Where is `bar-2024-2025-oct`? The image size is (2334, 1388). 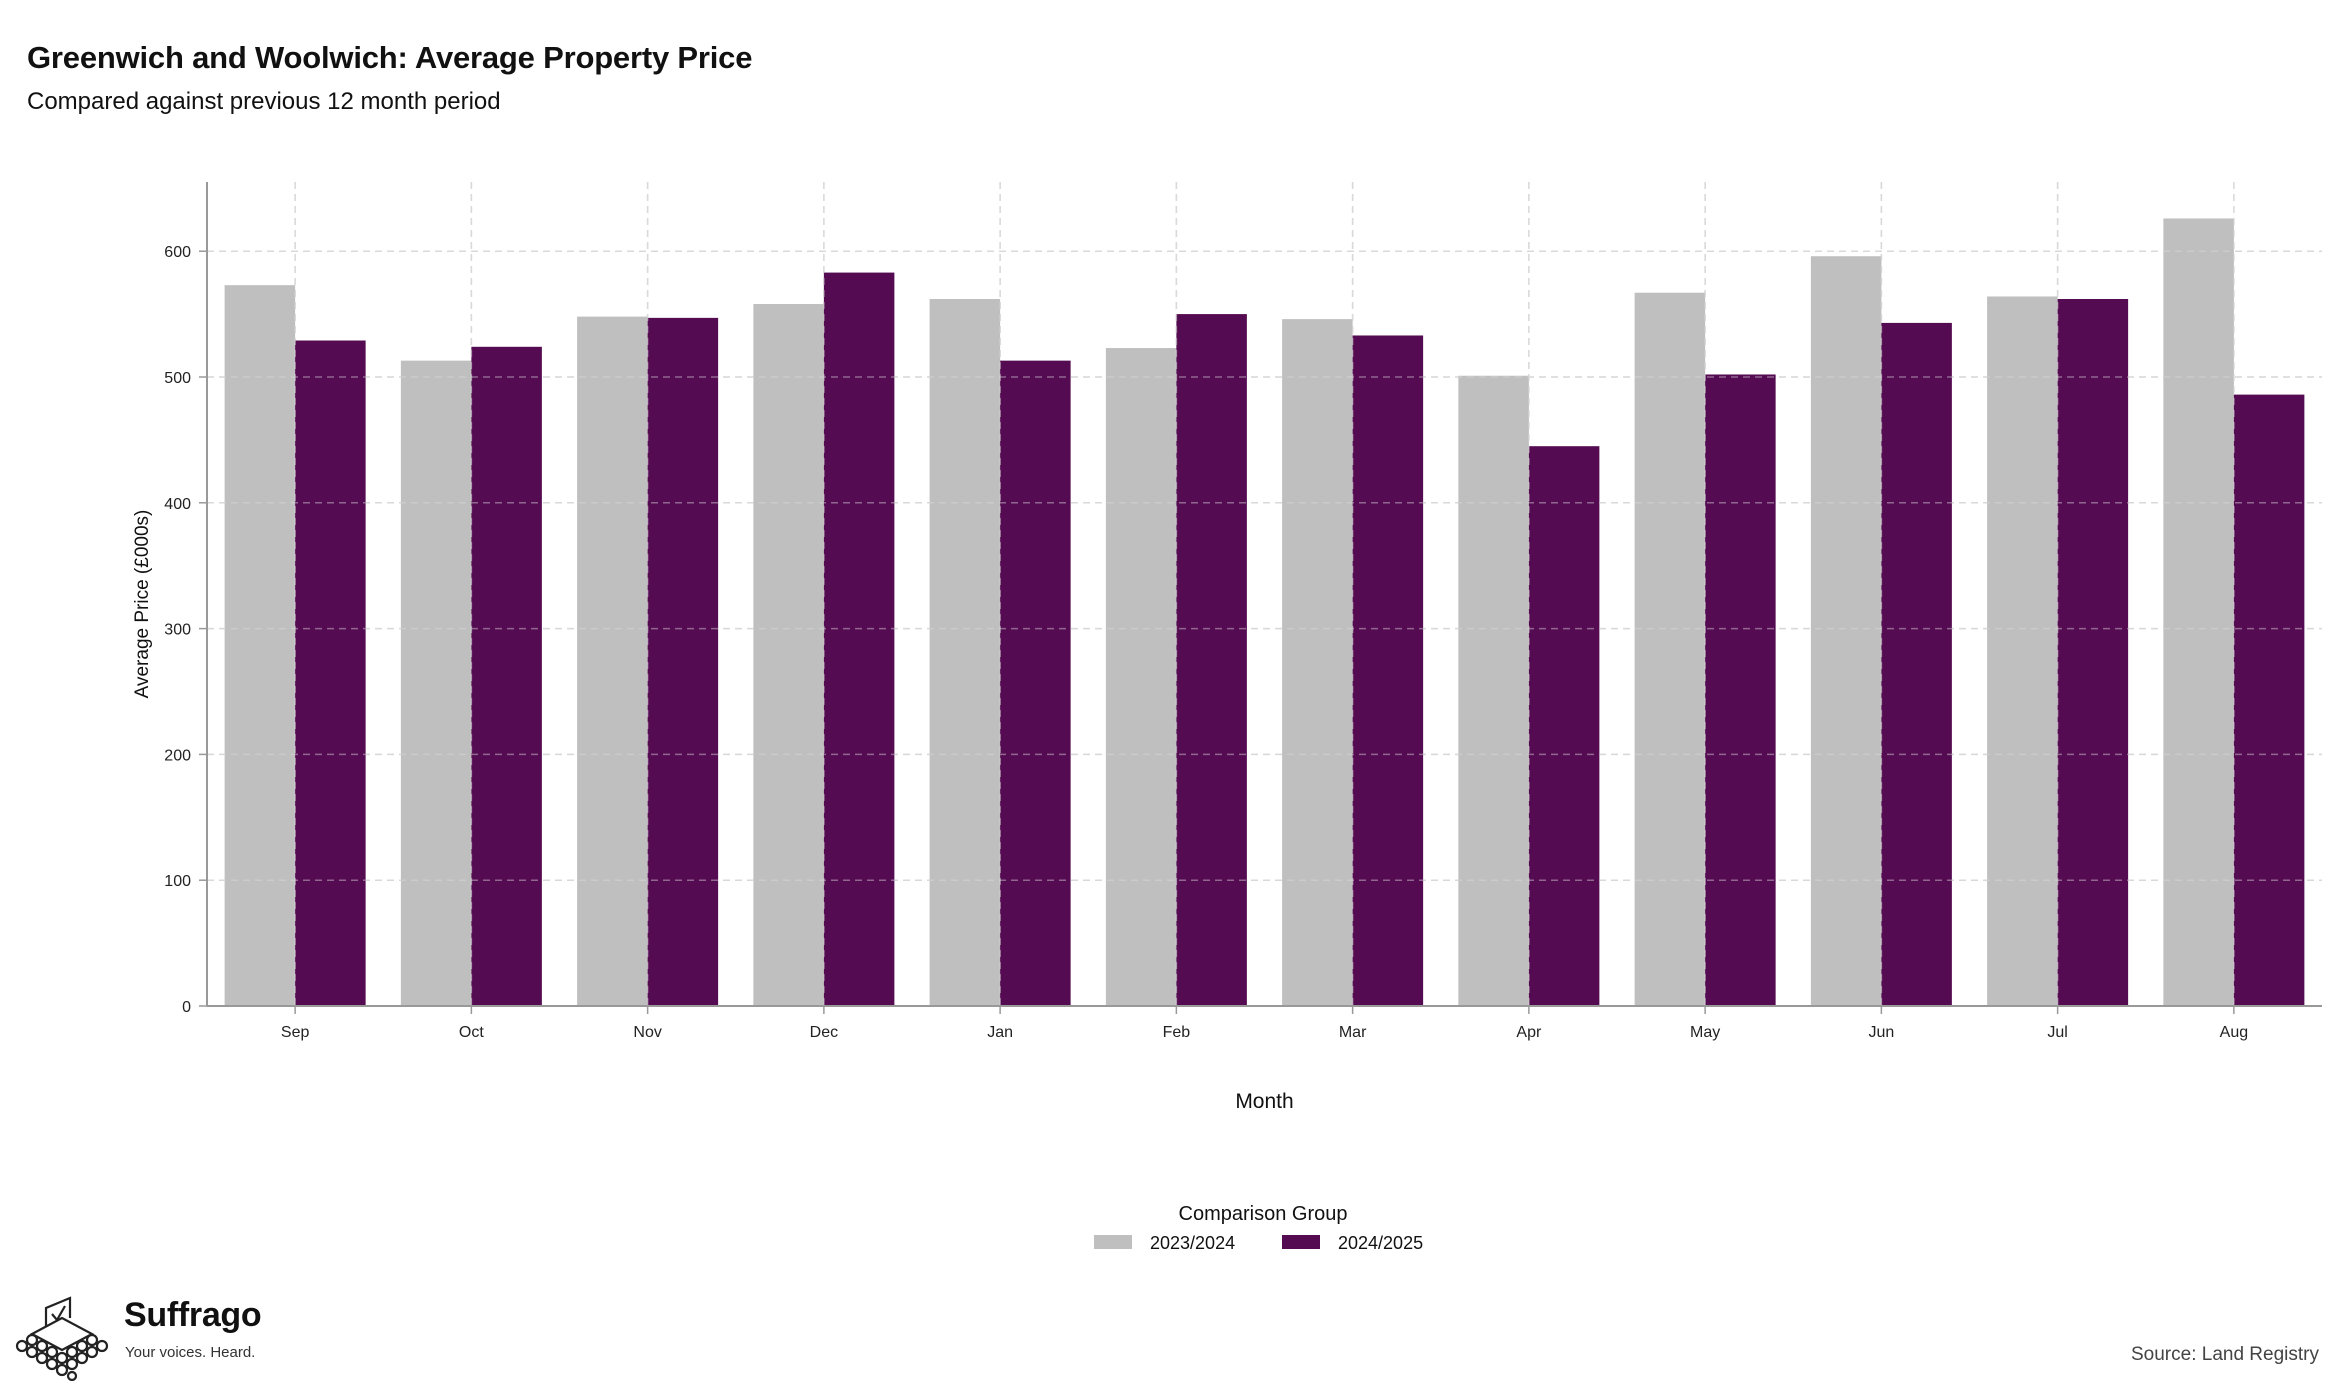 bar-2024-2025-oct is located at coordinates (506, 676).